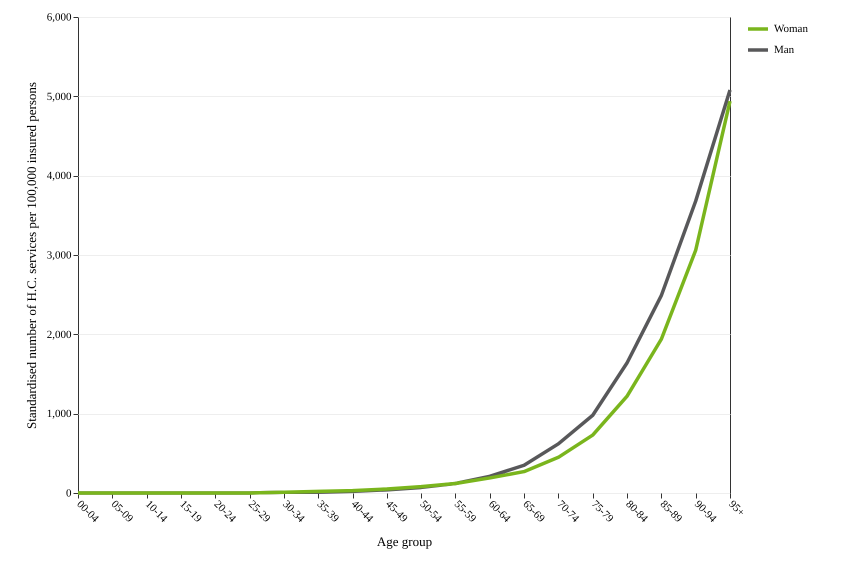  Describe the element at coordinates (59, 334) in the screenshot. I see `y-tick-label: 2,000` at that location.